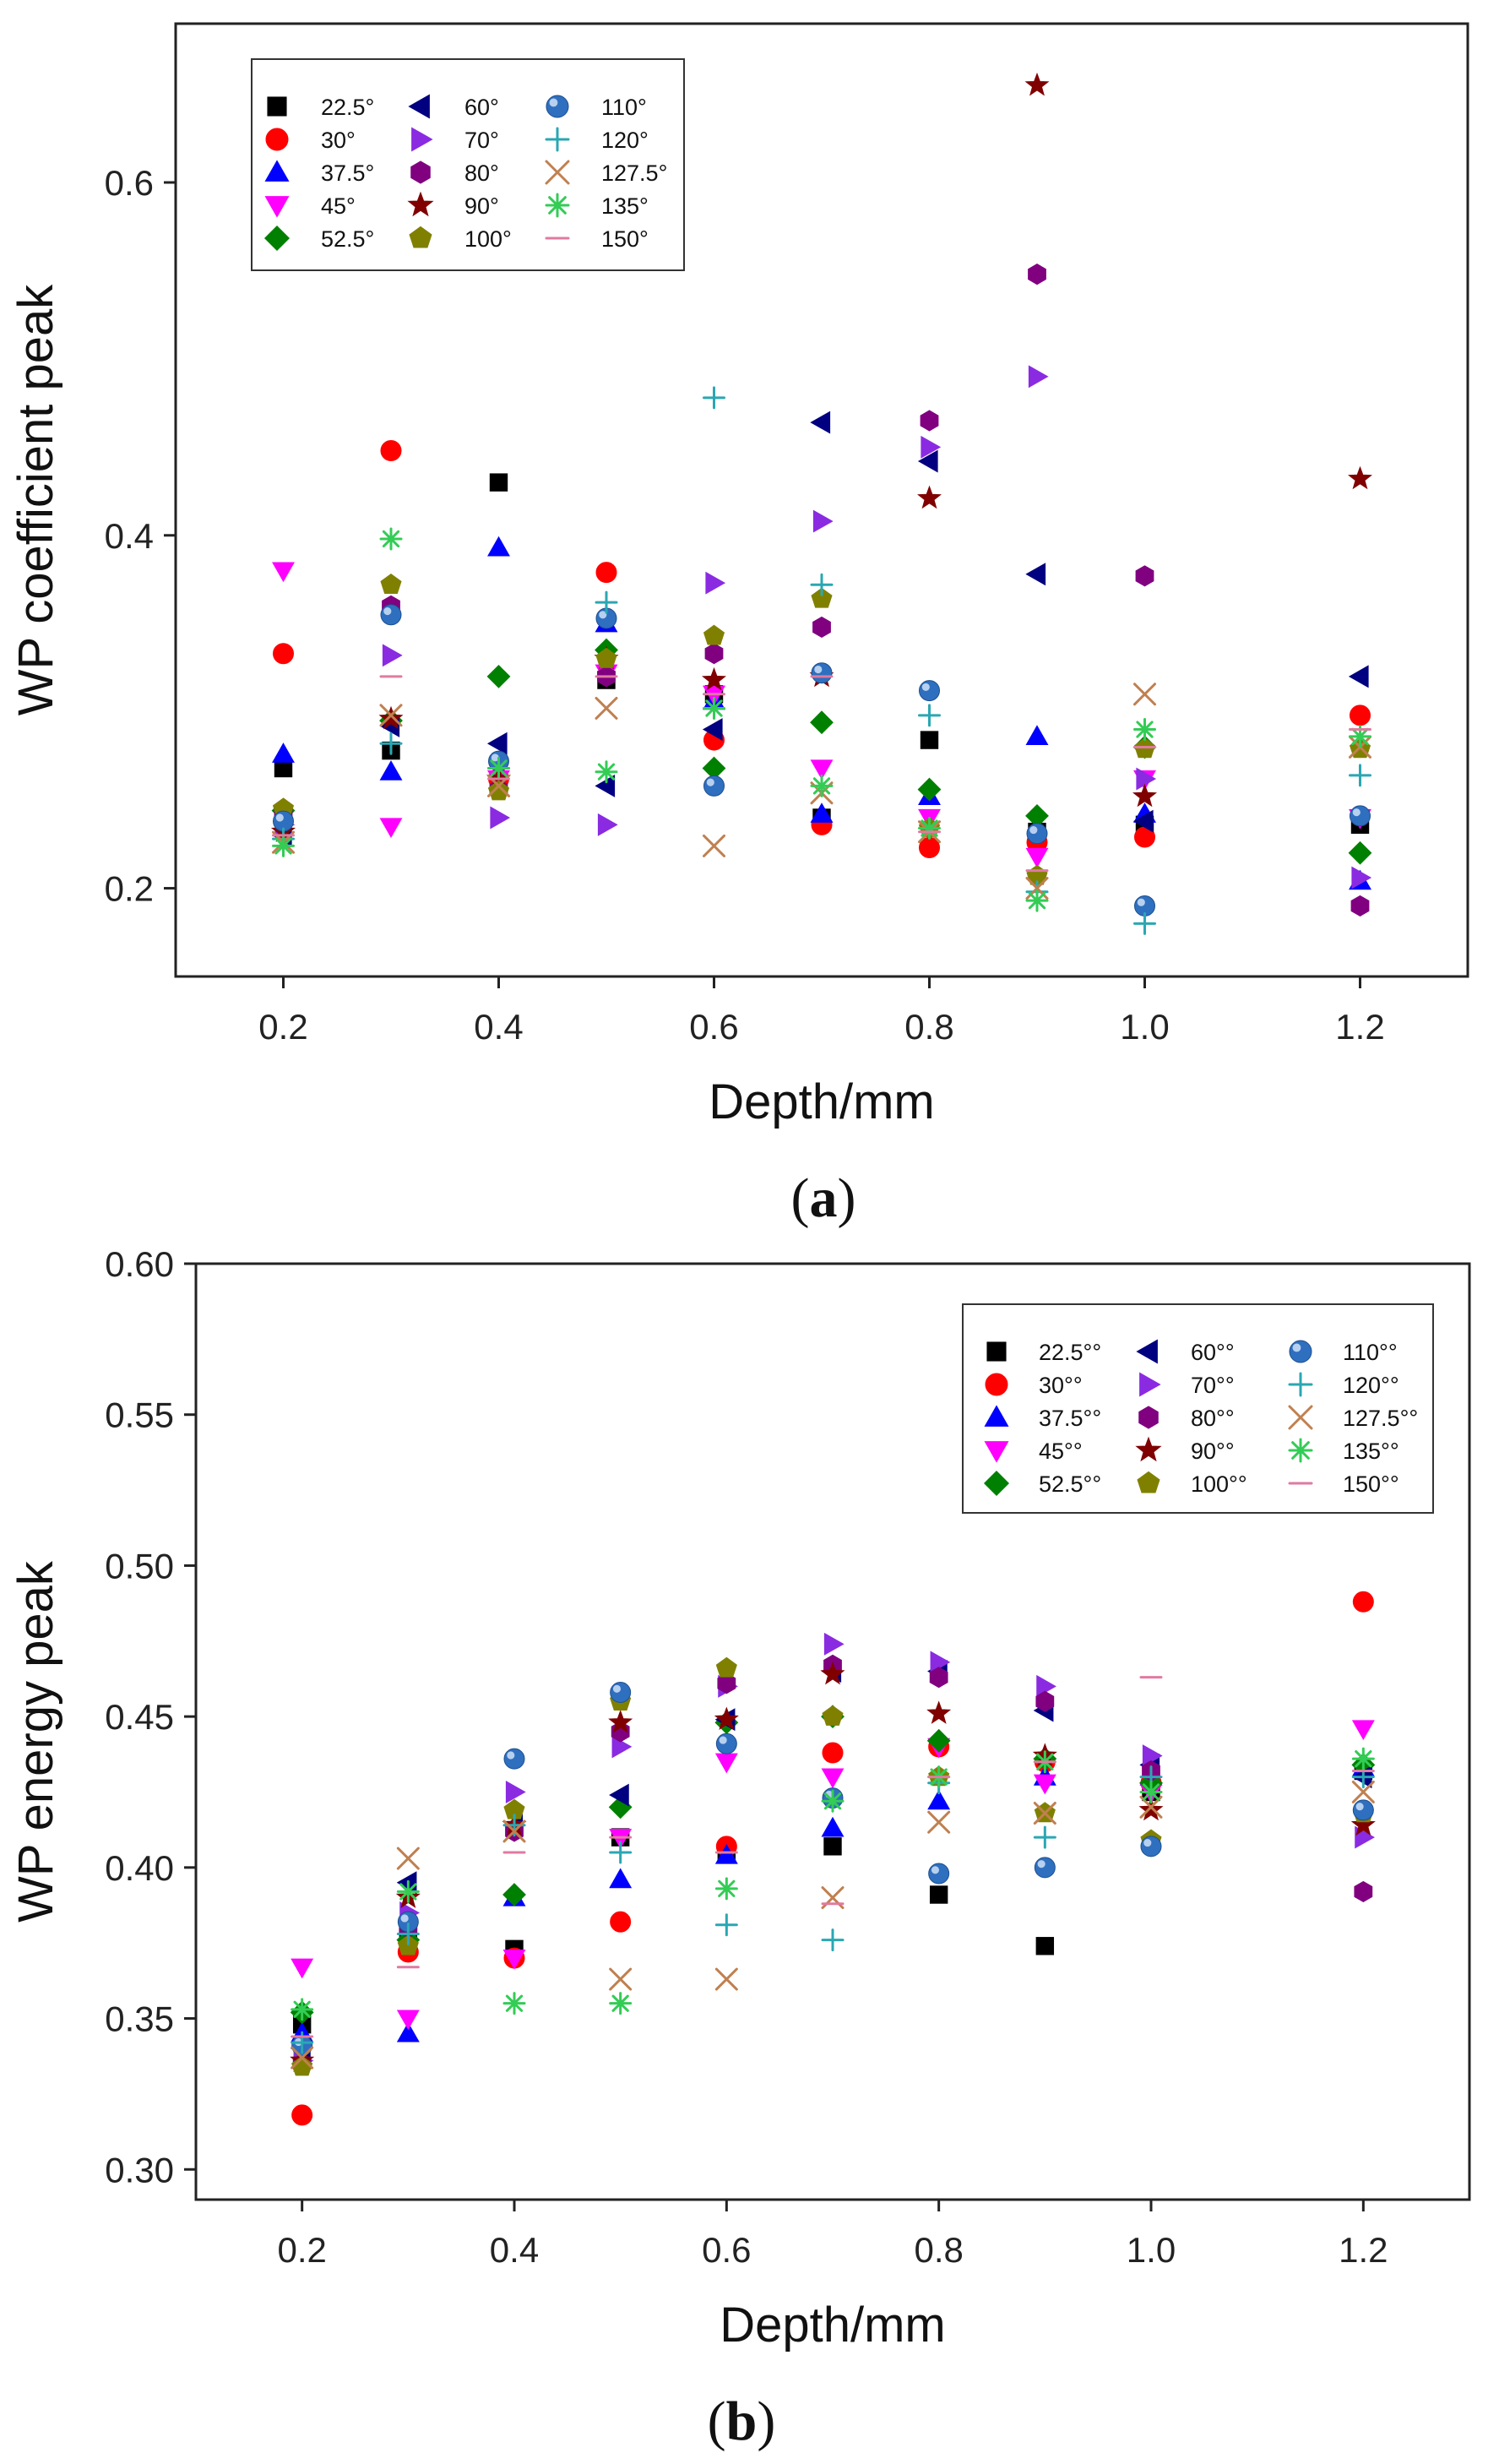 The width and height of the screenshot is (1499, 2464). Describe the element at coordinates (625, 239) in the screenshot. I see `legend-label-150-a: 150°` at that location.